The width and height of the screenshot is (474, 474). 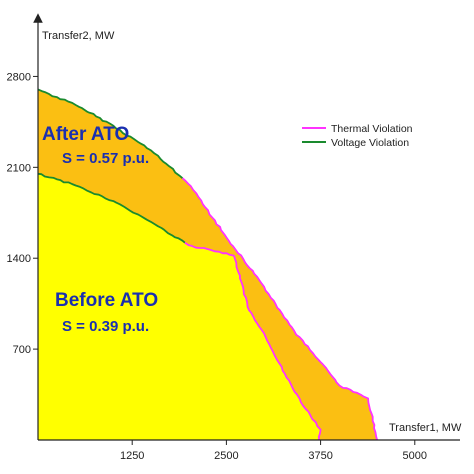 I want to click on legend-voltage-label: Voltage Violation, so click(x=370, y=143).